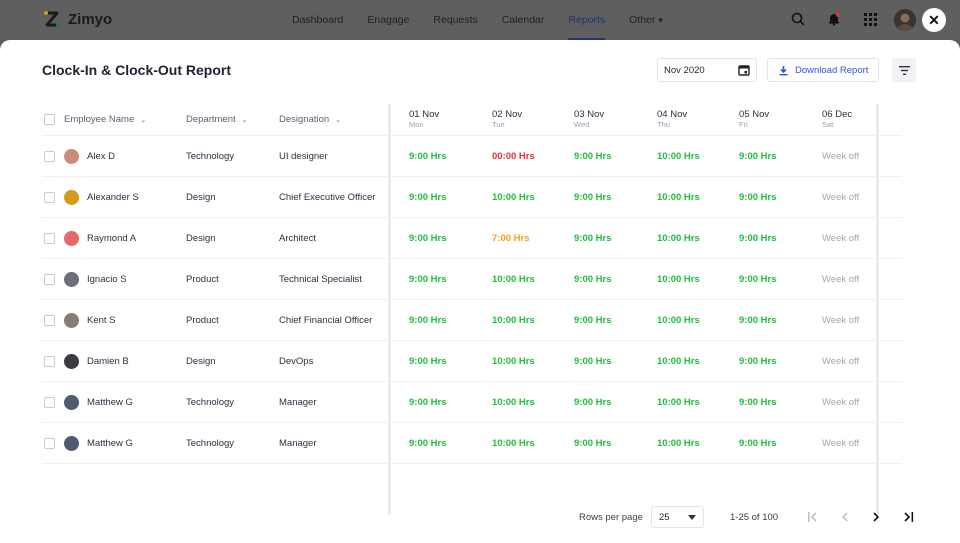  Describe the element at coordinates (455, 20) in the screenshot. I see `nav-requests: Requests` at that location.